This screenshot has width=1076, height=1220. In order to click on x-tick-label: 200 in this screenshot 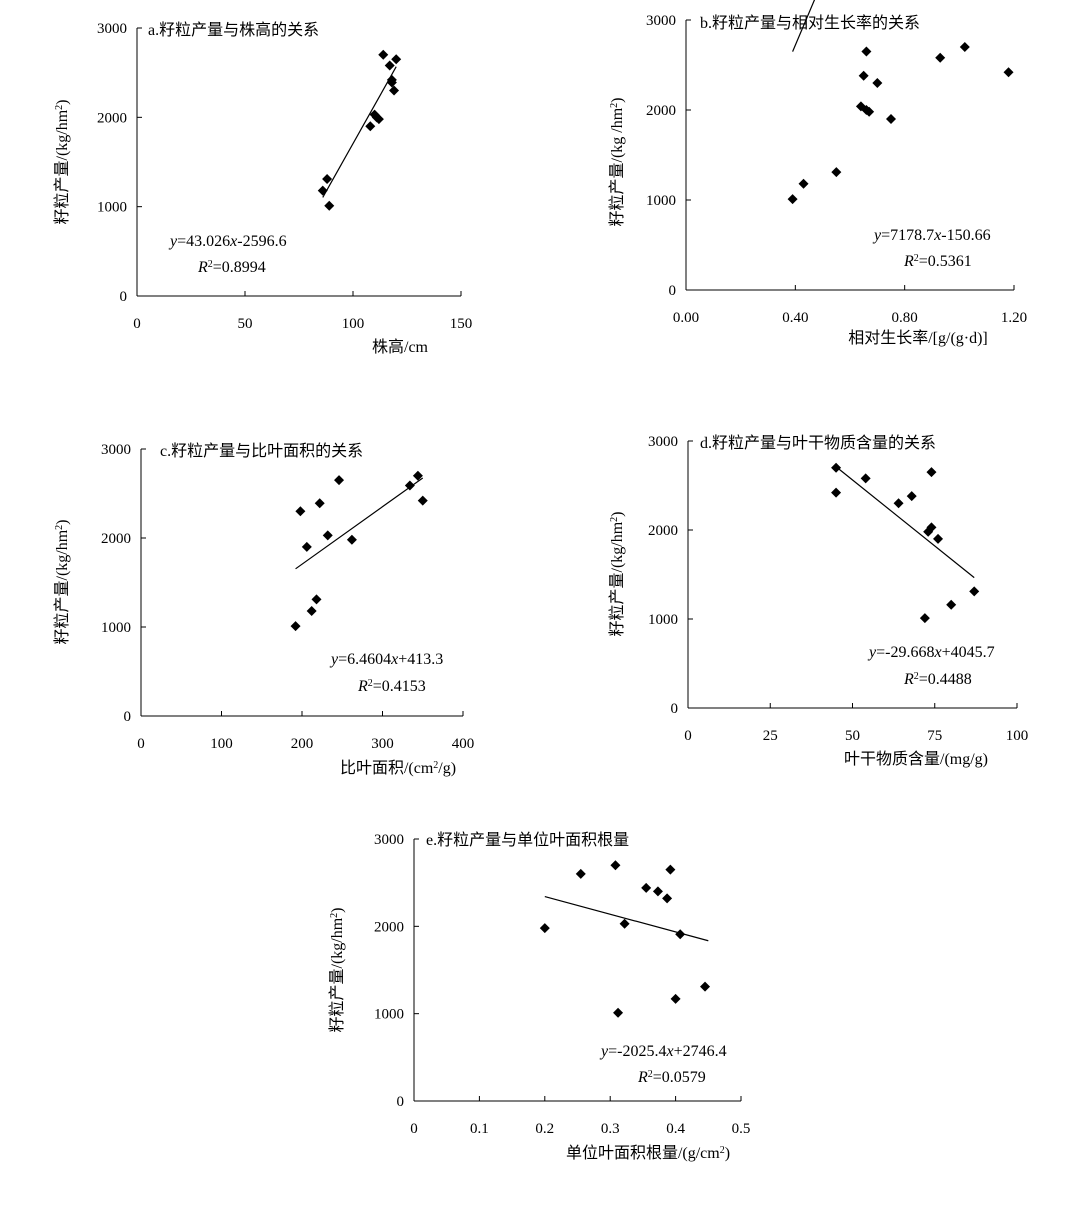, I will do `click(302, 744)`.